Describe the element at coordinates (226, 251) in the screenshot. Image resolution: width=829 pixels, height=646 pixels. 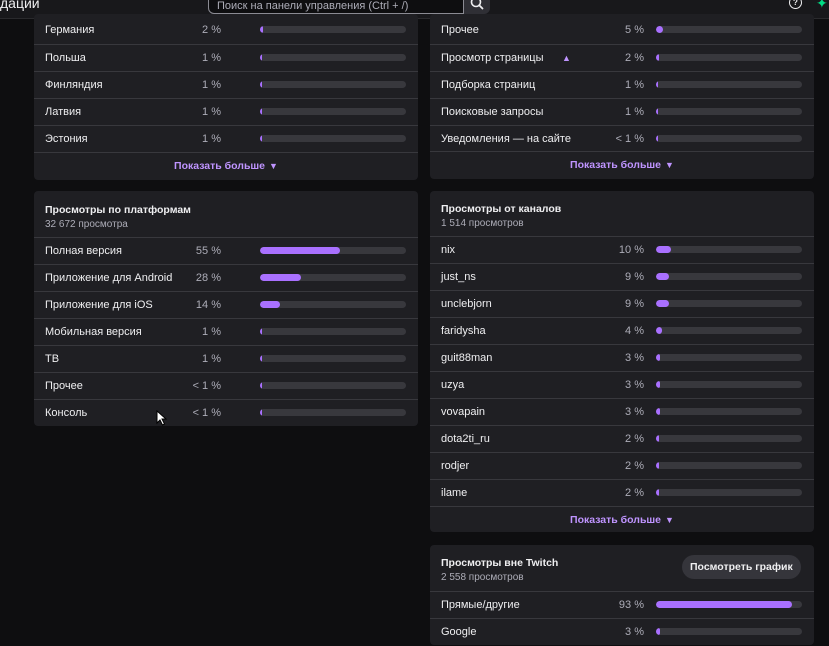
I see `list-row: Полная версия 55 %` at that location.